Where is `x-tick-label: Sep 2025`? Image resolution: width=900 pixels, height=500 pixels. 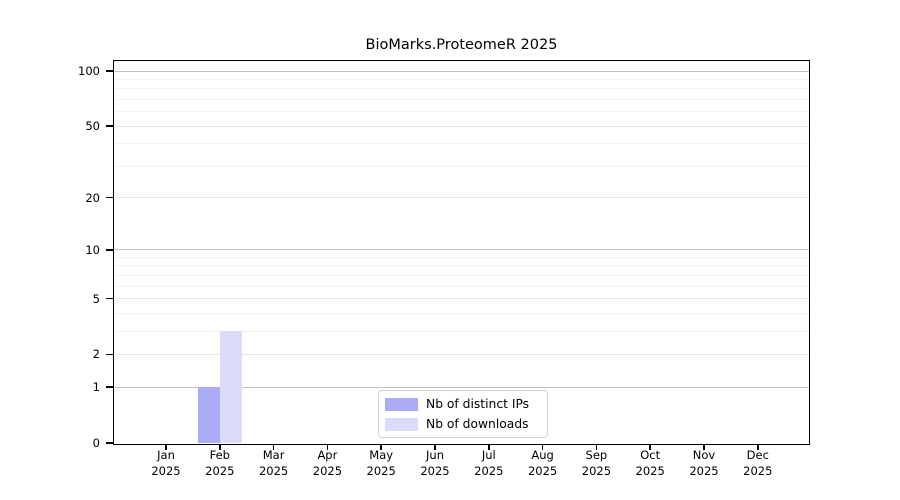
x-tick-label: Sep 2025 is located at coordinates (596, 463).